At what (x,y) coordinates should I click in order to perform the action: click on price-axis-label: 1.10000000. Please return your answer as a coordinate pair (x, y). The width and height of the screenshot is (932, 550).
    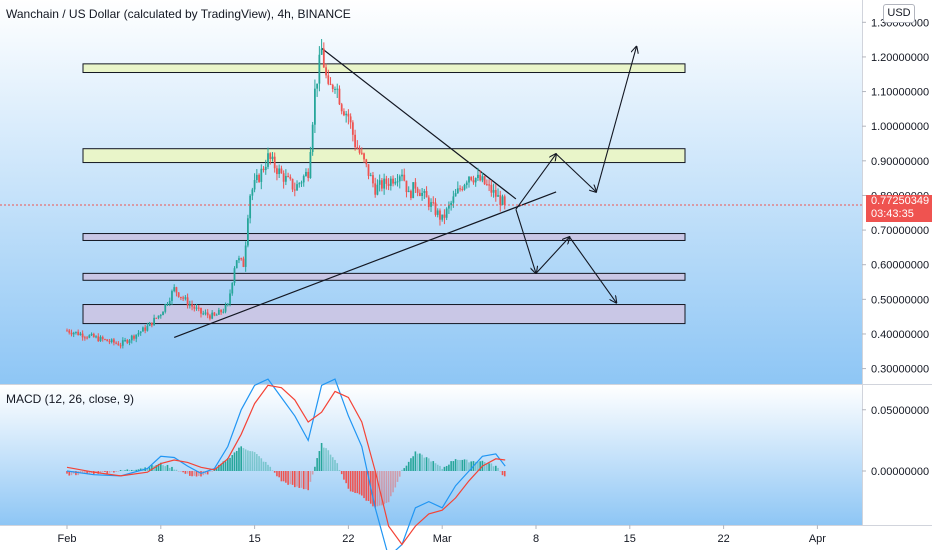
    Looking at the image, I should click on (900, 93).